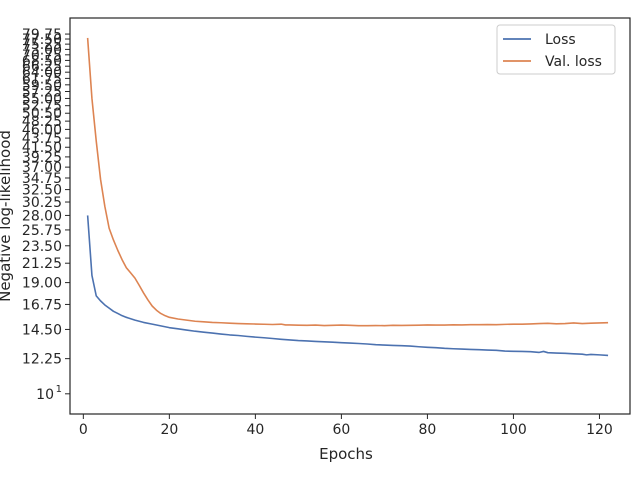 The width and height of the screenshot is (640, 480). Describe the element at coordinates (42, 179) in the screenshot. I see `y-tick-label: 34.75` at that location.